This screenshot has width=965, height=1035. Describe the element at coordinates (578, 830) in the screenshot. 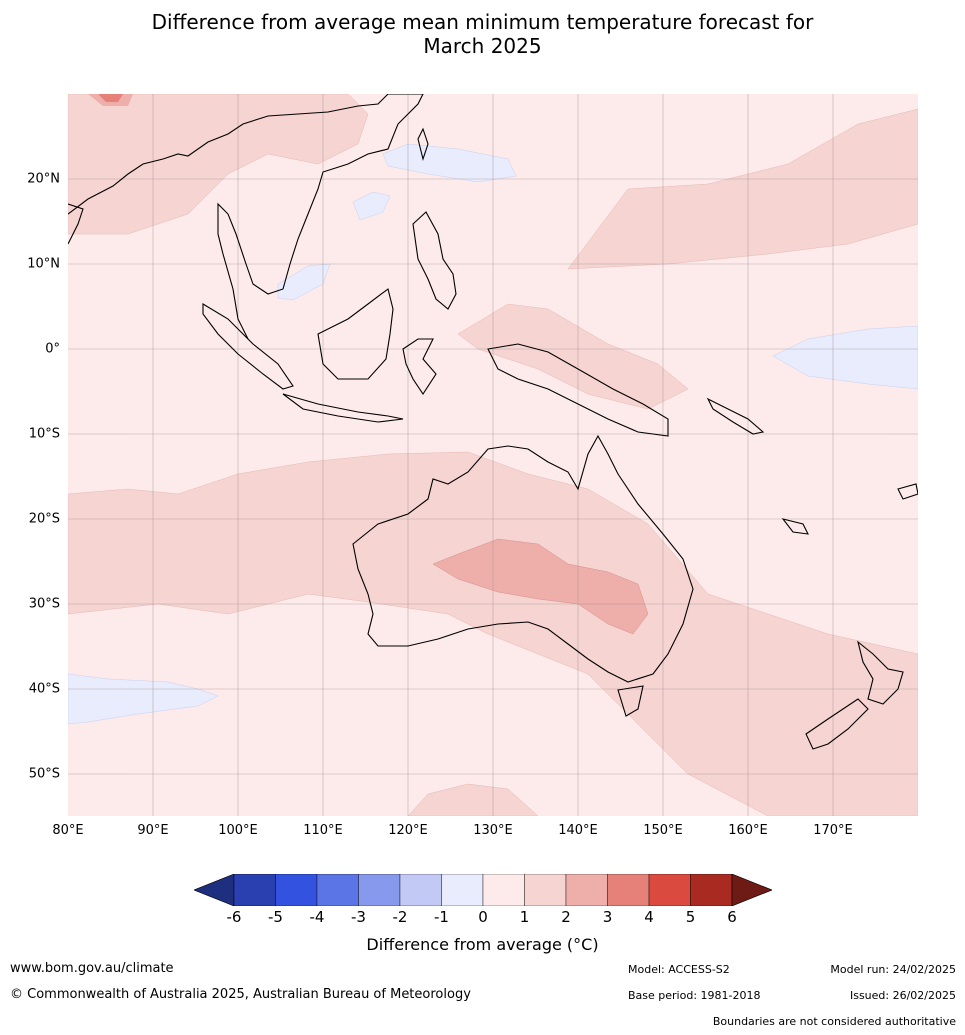

I see `lon-label-140e: 140°E` at that location.